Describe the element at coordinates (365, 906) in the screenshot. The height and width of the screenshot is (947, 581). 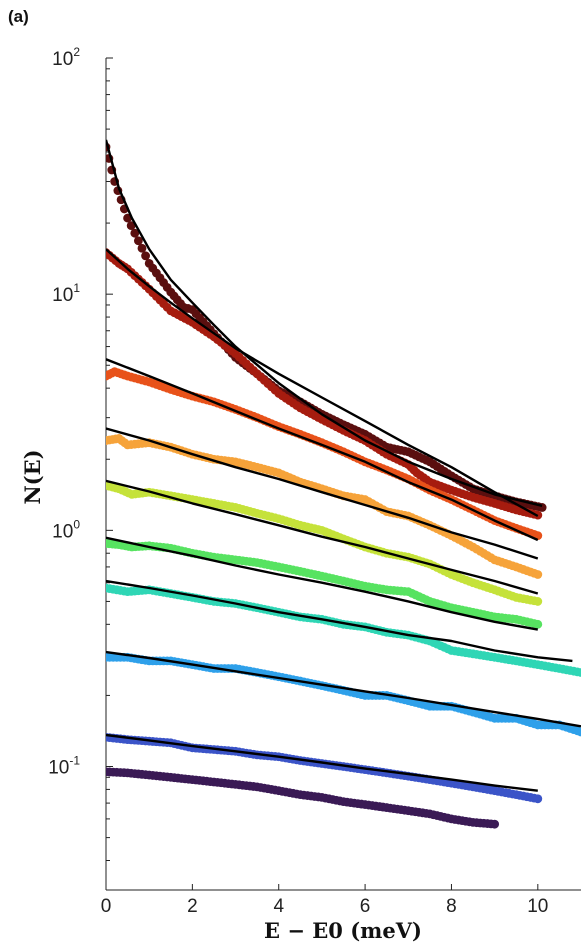
I see `x-tick-label: 6` at that location.